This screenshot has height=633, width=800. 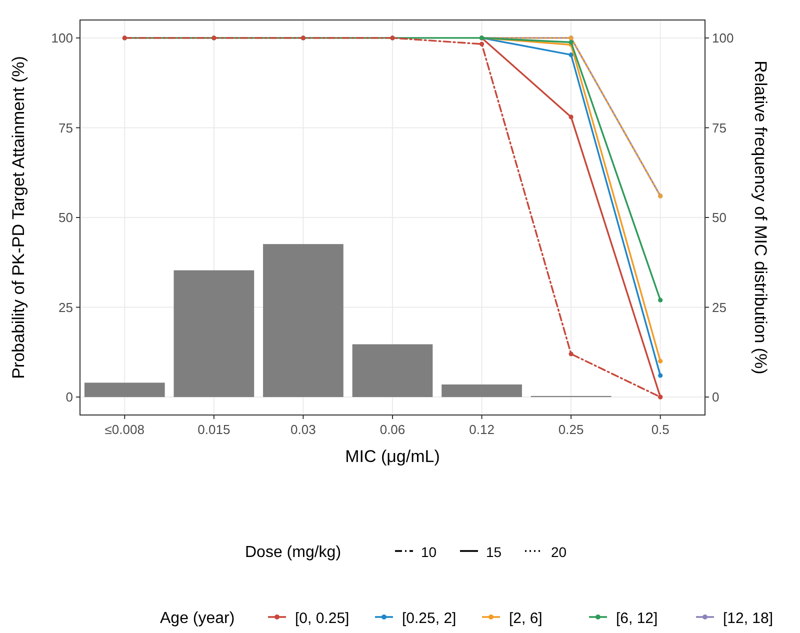 I want to click on y2-tick-label: 100, so click(x=723, y=38).